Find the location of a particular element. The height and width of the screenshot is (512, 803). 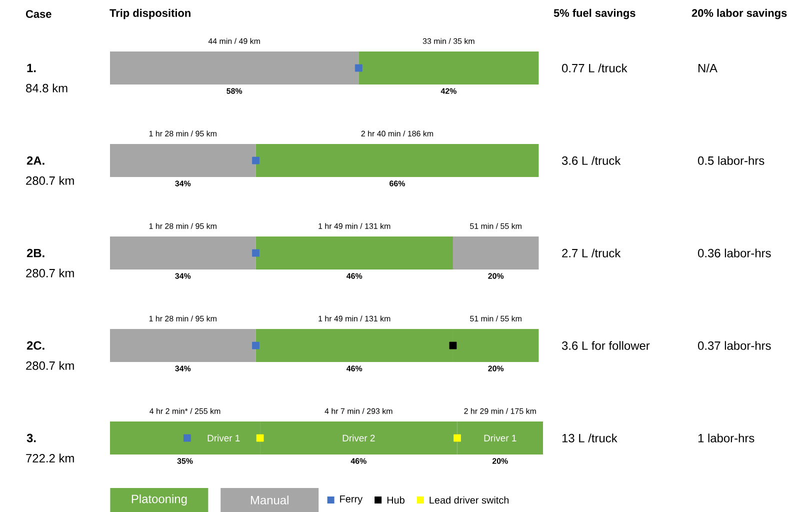

annotation: 3.6 L for follower is located at coordinates (606, 345).